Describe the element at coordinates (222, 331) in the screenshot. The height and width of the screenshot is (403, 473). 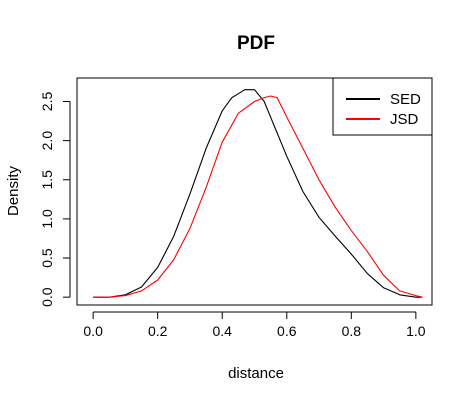
I see `x-tick-label: 0.4` at that location.